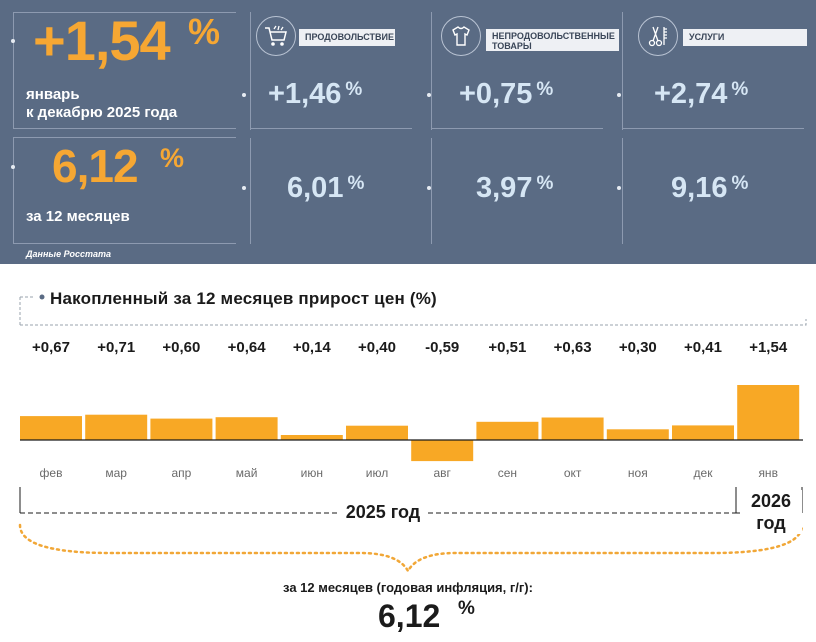 The width and height of the screenshot is (816, 642). What do you see at coordinates (204, 31) in the screenshot?
I see `month-change-unit: %` at bounding box center [204, 31].